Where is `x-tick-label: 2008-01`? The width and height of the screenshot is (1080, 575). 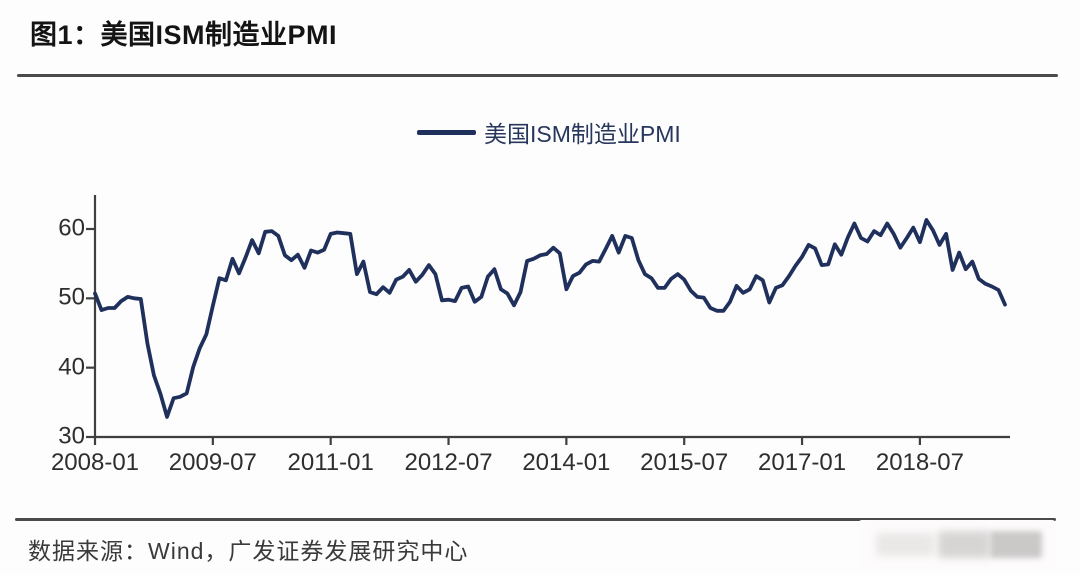
x-tick-label: 2008-01 is located at coordinates (95, 462).